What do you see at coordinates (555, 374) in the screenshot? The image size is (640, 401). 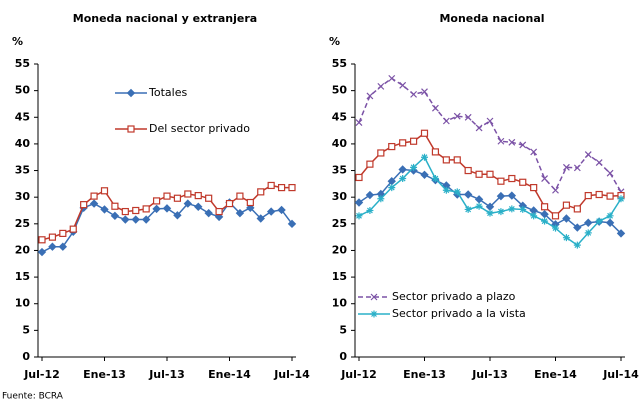 I see `x-tick-label: Ene-14` at bounding box center [555, 374].